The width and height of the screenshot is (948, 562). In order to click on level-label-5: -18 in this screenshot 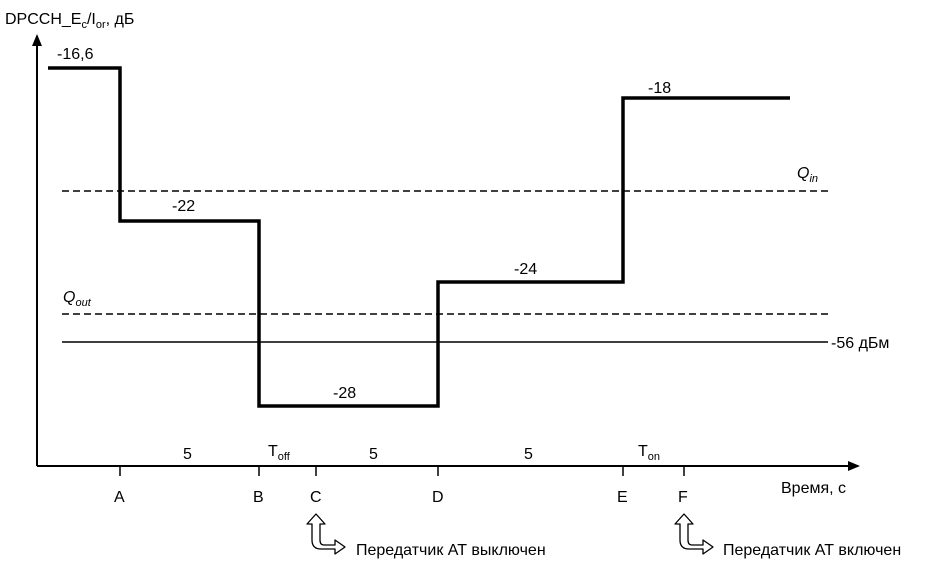, I will do `click(659, 88)`.